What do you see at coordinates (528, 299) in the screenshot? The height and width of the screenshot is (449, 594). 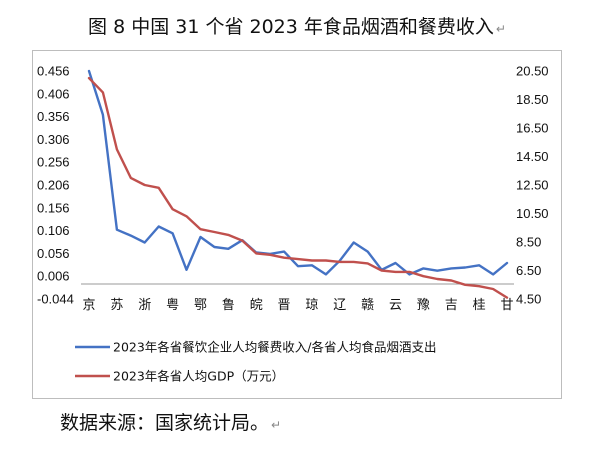 I see `right-tick-label: 4.50` at bounding box center [528, 299].